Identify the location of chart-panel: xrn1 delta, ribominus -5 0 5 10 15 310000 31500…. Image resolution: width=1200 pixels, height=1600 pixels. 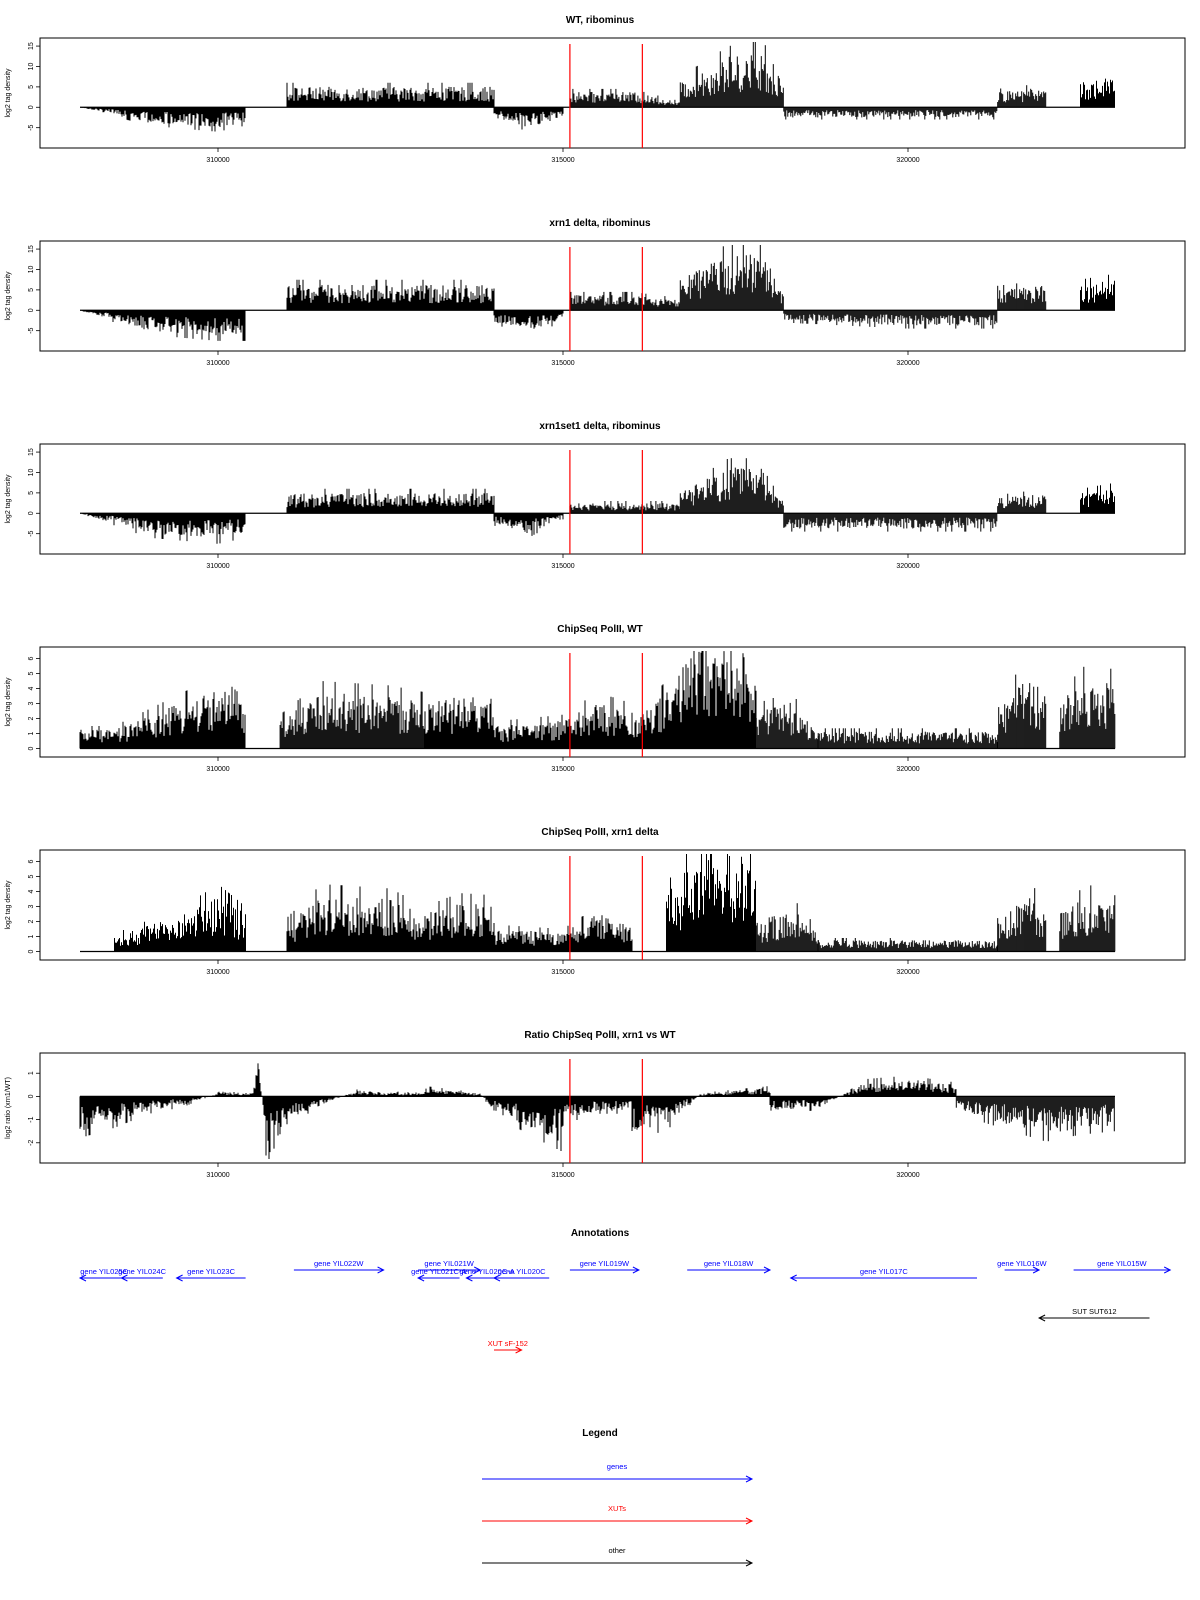
(595, 292).